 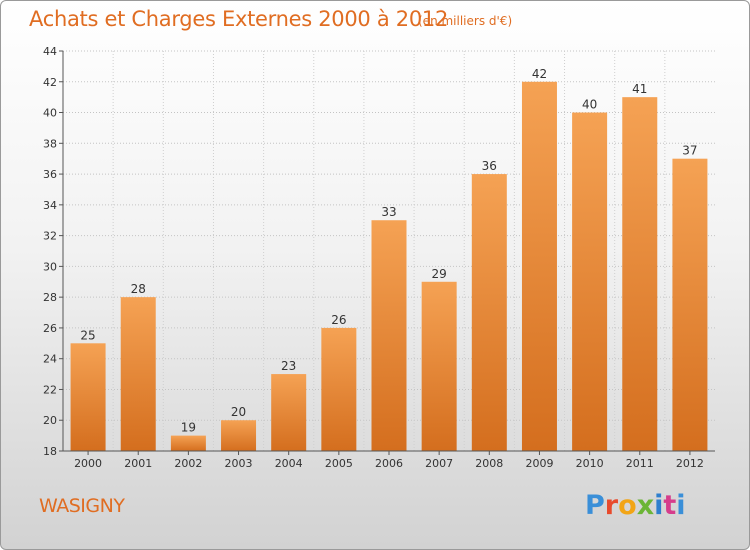 I want to click on bar-value-label: 42, so click(x=539, y=74).